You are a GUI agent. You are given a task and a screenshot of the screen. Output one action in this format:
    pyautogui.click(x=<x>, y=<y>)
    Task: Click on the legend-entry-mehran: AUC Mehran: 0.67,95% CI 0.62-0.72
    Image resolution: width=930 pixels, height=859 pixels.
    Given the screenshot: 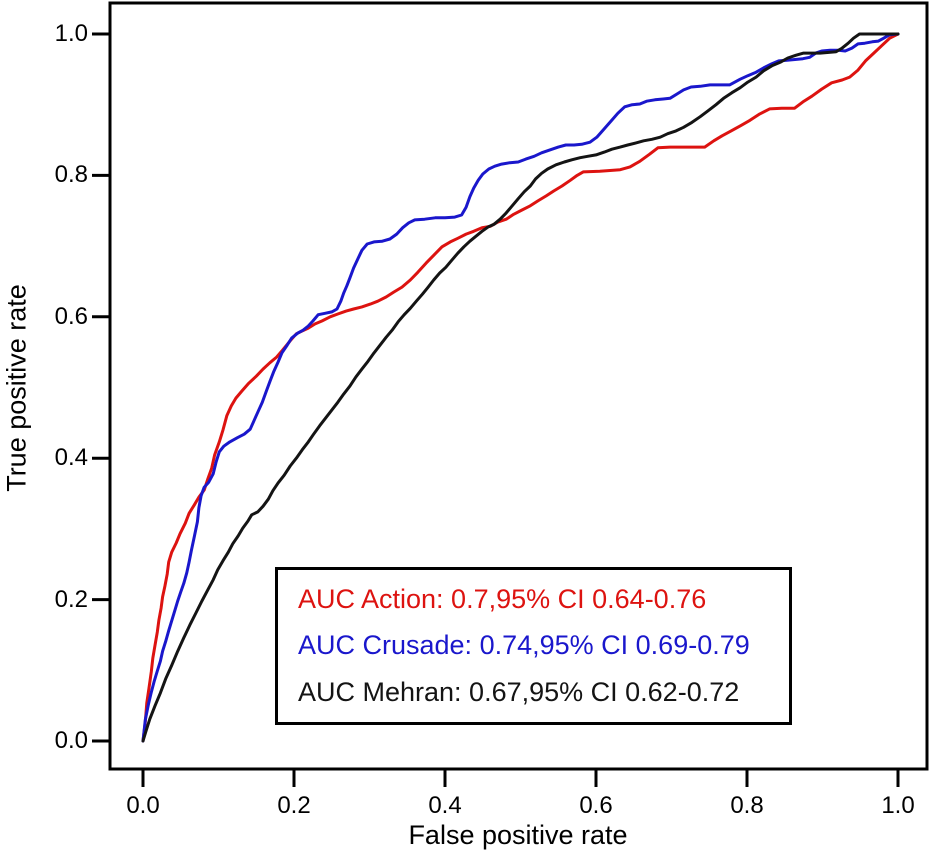 What is the action you would take?
    pyautogui.click(x=519, y=692)
    